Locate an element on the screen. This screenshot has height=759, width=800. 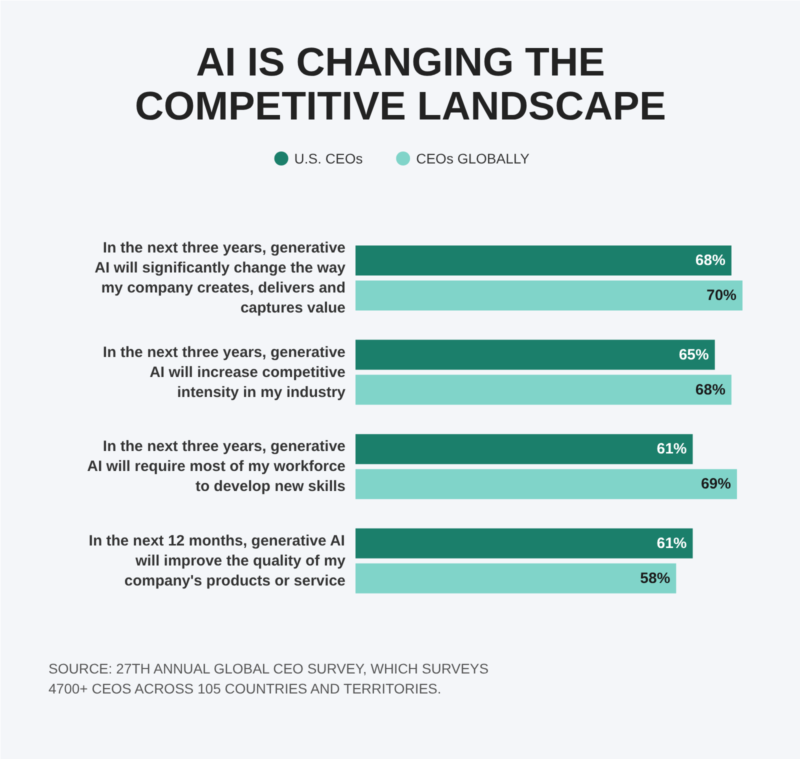
data-label: 70% is located at coordinates (721, 295).